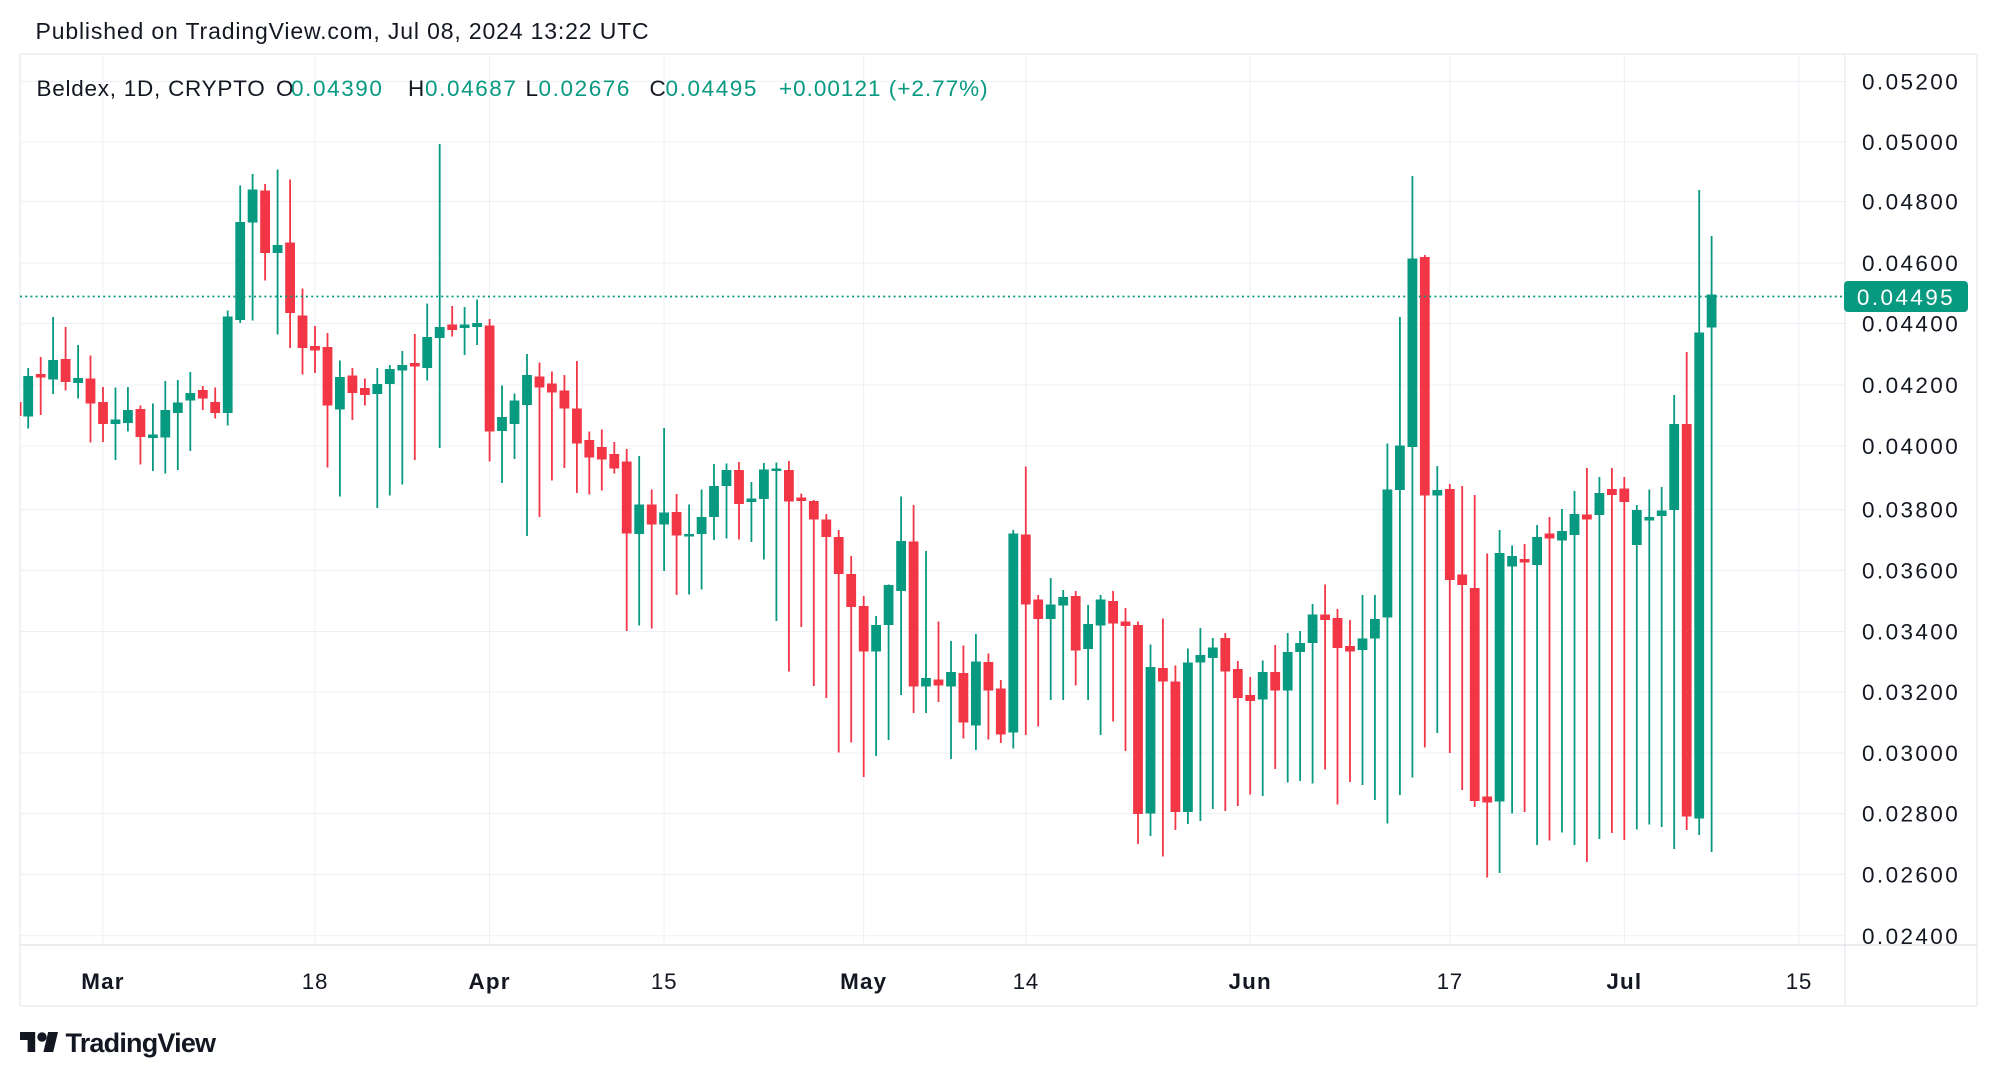 This screenshot has height=1083, width=1996. Describe the element at coordinates (285, 88) in the screenshot. I see `svg-text: O` at that location.